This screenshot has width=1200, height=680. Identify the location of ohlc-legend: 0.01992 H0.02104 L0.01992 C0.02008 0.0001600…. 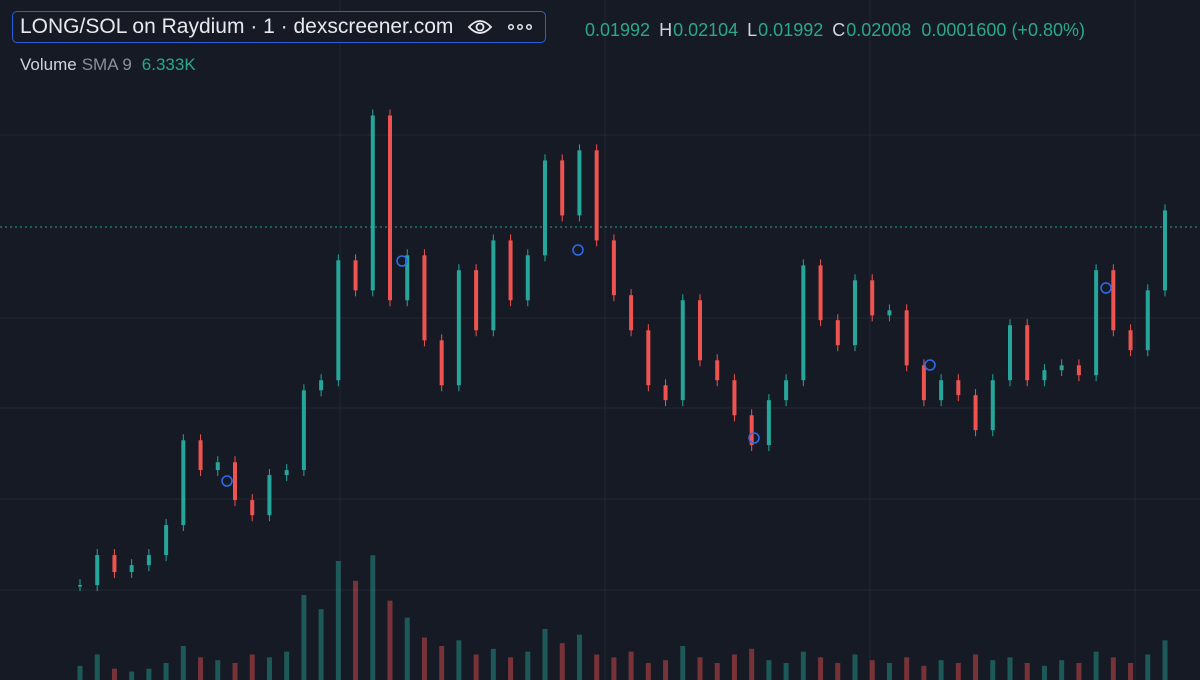
(835, 30).